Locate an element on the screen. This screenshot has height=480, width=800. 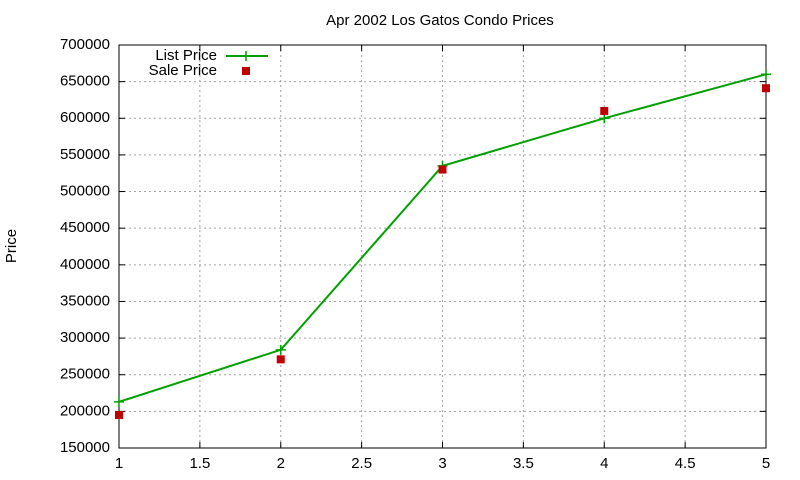
y-tick-label: 700000 is located at coordinates (85, 44).